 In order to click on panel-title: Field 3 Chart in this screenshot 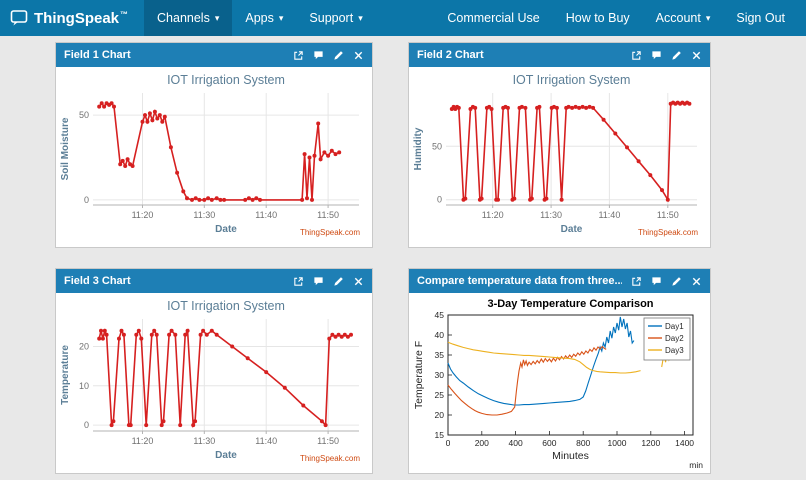, I will do `click(97, 281)`.